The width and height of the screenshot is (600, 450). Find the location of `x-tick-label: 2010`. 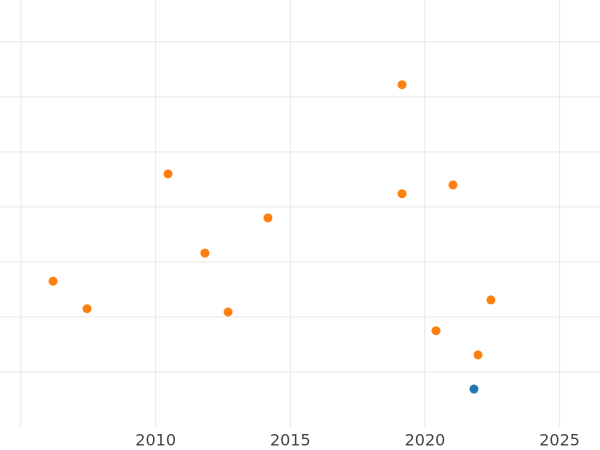

x-tick-label: 2010 is located at coordinates (155, 440).